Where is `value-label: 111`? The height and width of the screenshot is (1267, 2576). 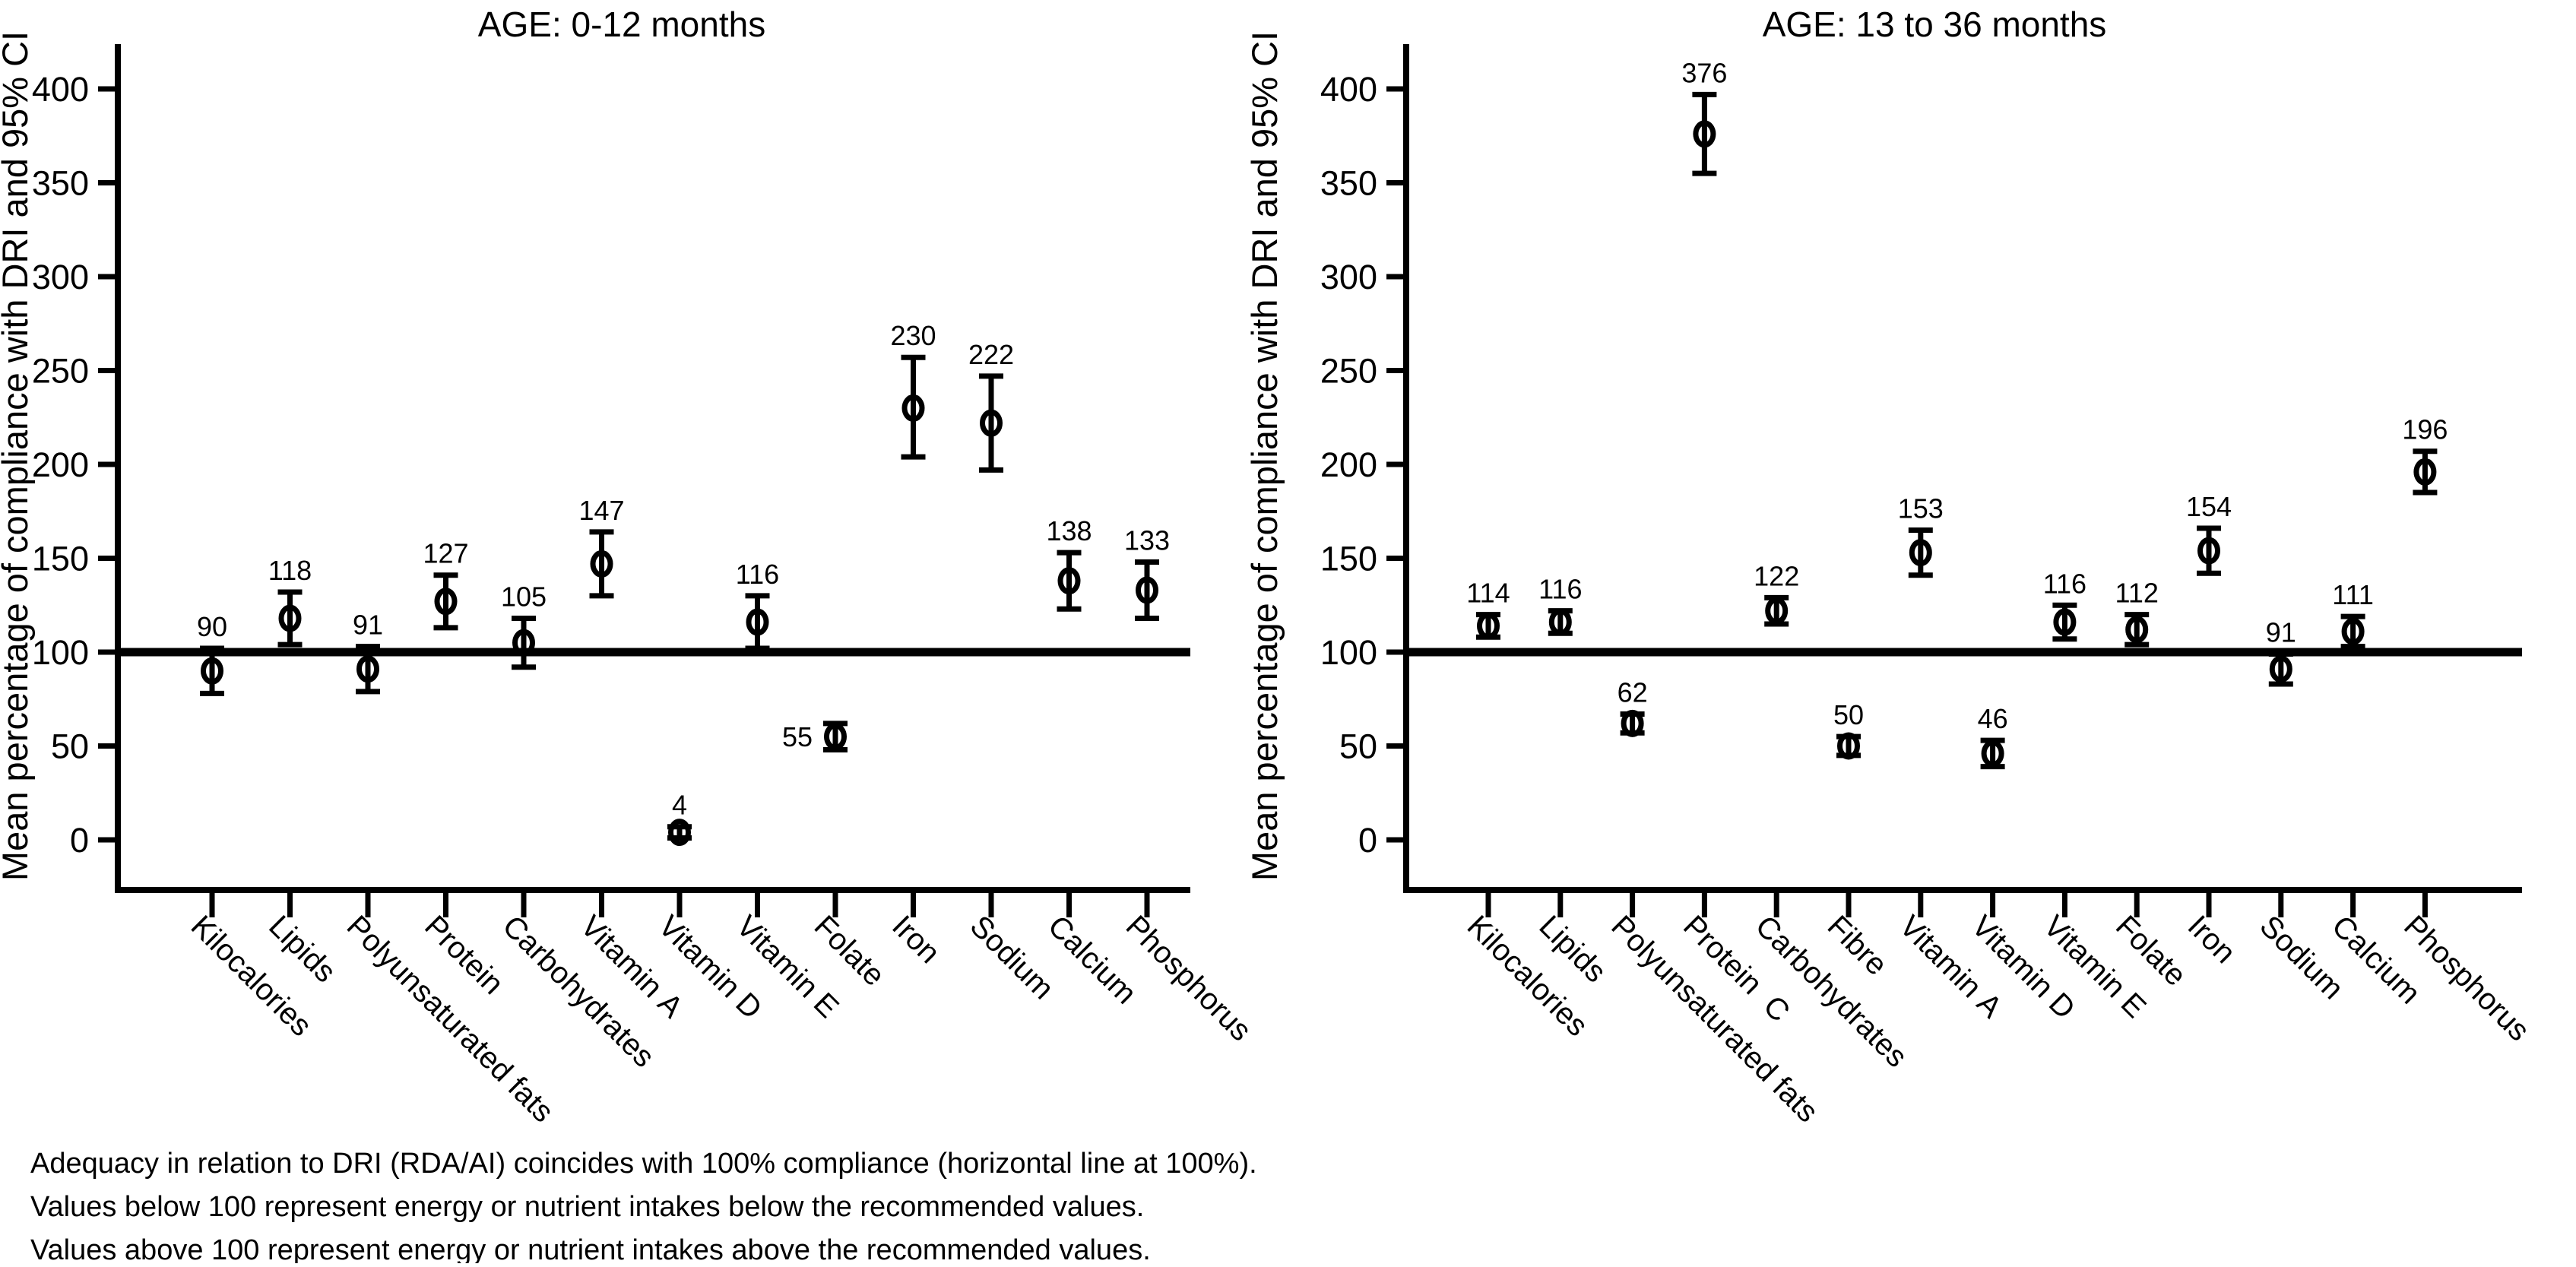 value-label: 111 is located at coordinates (2353, 594).